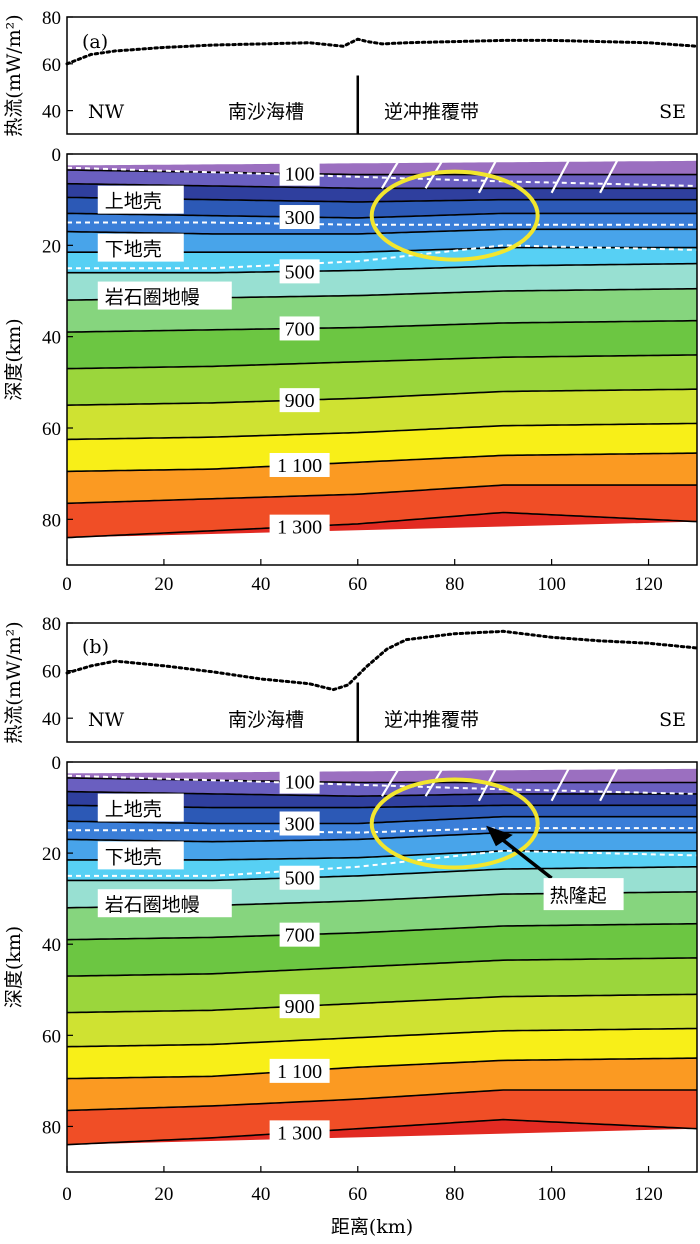 The width and height of the screenshot is (700, 1244). Describe the element at coordinates (51, 65) in the screenshot. I see `heat-flow-tick-label: 60` at that location.